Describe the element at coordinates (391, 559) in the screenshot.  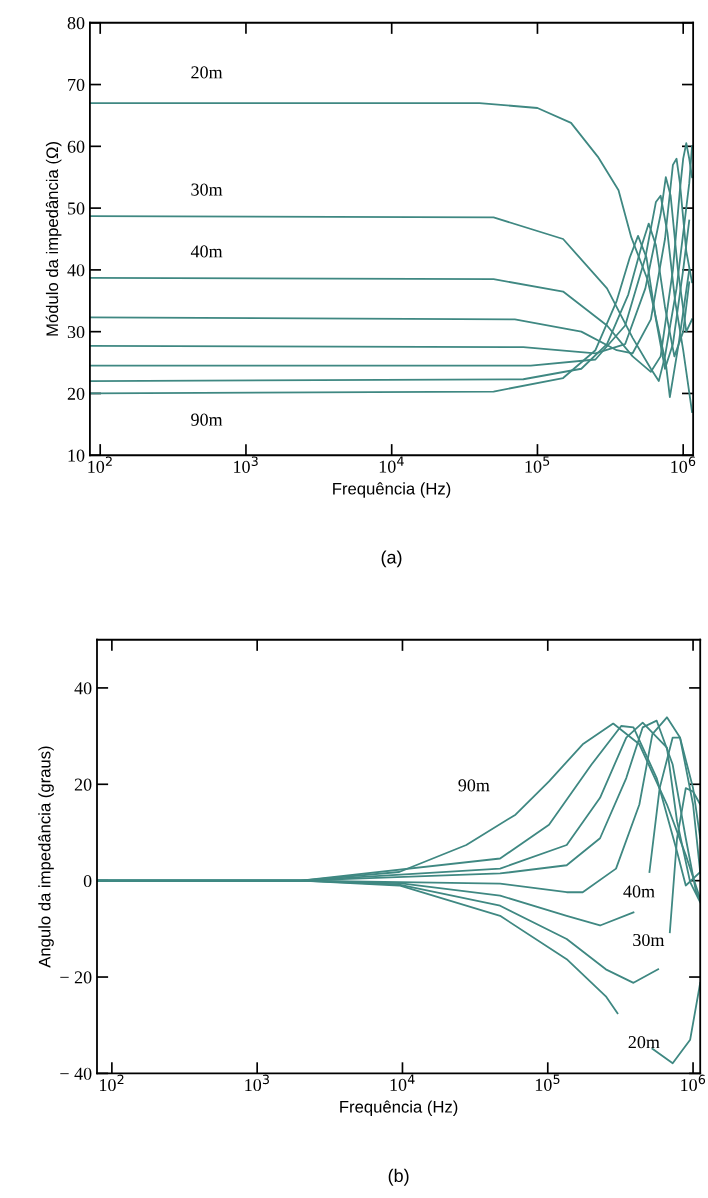
I see `text: (a)` at that location.